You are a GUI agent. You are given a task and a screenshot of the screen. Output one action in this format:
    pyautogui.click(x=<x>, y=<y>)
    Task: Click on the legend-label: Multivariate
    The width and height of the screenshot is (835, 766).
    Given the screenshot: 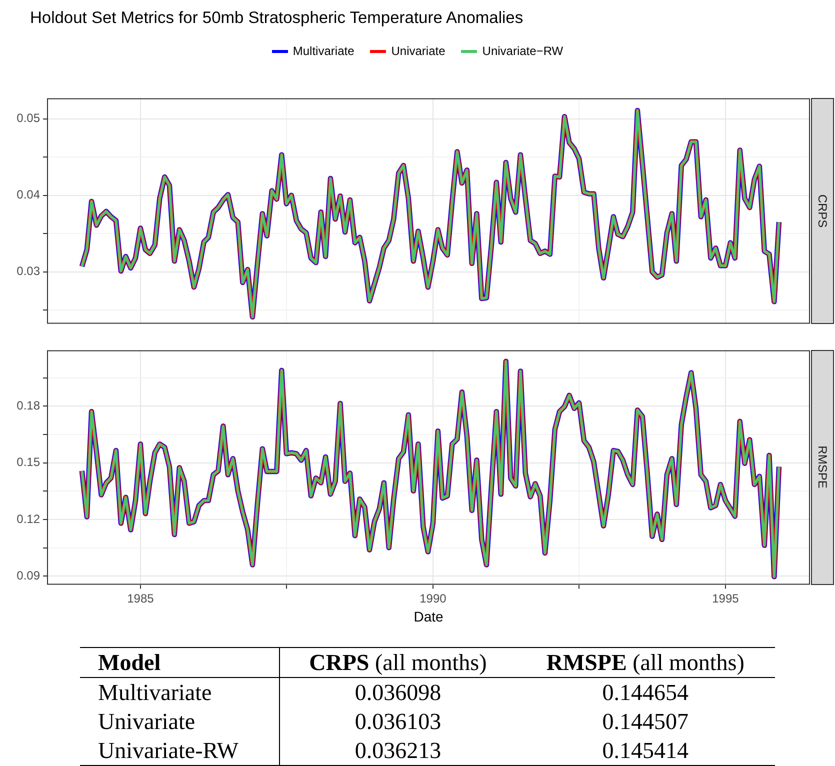 What is the action you would take?
    pyautogui.click(x=323, y=51)
    